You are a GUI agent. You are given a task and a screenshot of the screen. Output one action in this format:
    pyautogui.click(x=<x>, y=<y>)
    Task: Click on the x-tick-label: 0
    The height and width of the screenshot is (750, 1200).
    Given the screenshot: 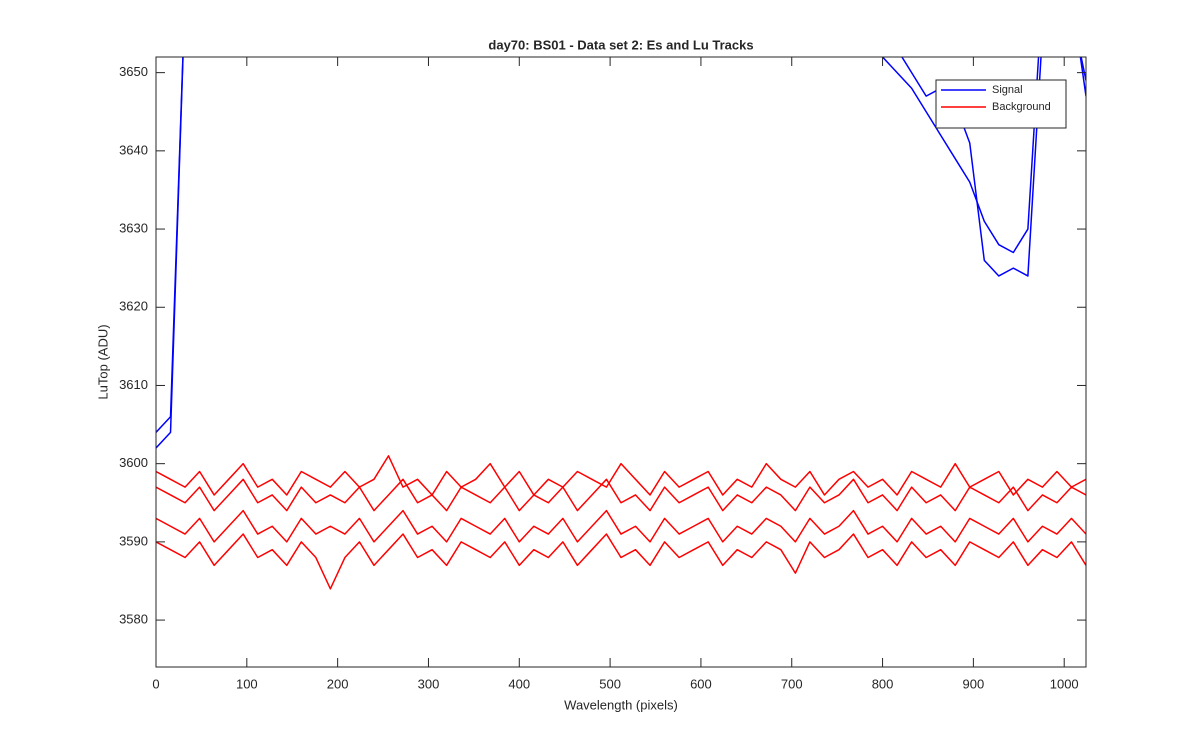 What is the action you would take?
    pyautogui.click(x=155, y=683)
    